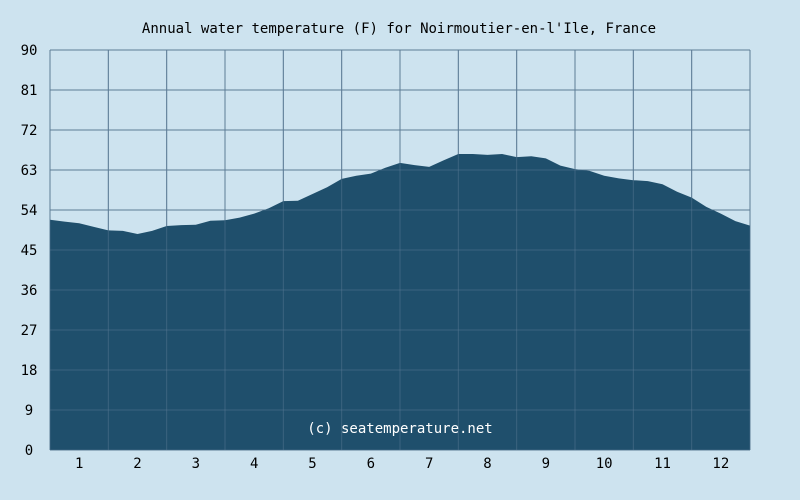 The image size is (800, 500). I want to click on y-tick-label: 9, so click(29, 411).